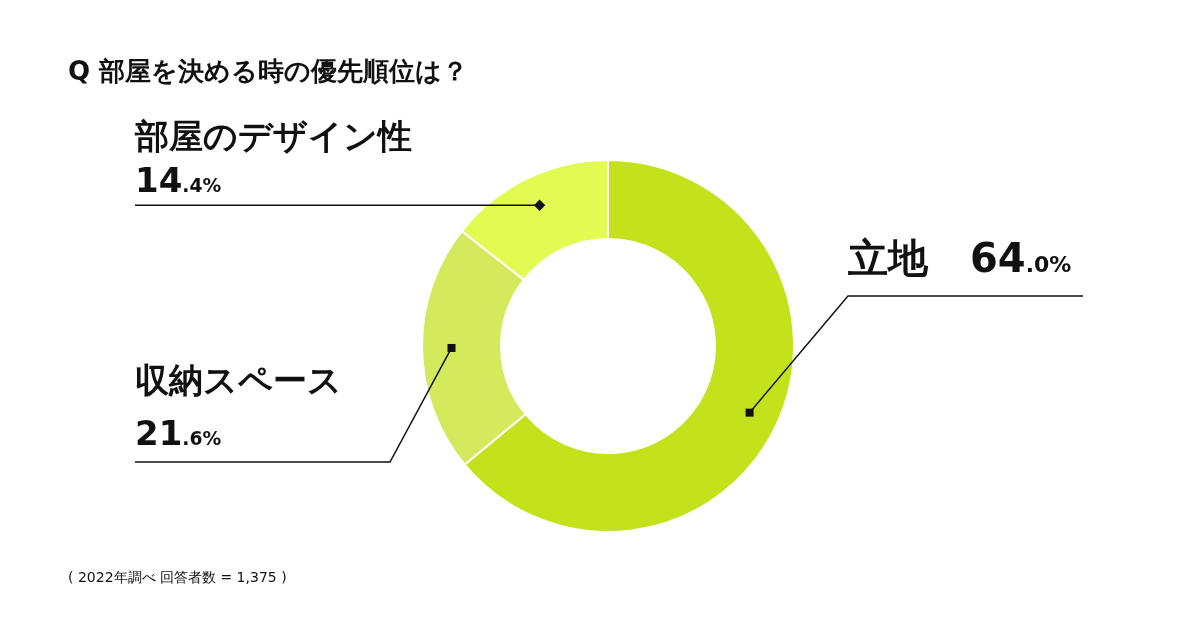 The height and width of the screenshot is (630, 1200). Describe the element at coordinates (177, 577) in the screenshot. I see `text: ( 2022年調べ 回答者数 = 1,375 )` at that location.